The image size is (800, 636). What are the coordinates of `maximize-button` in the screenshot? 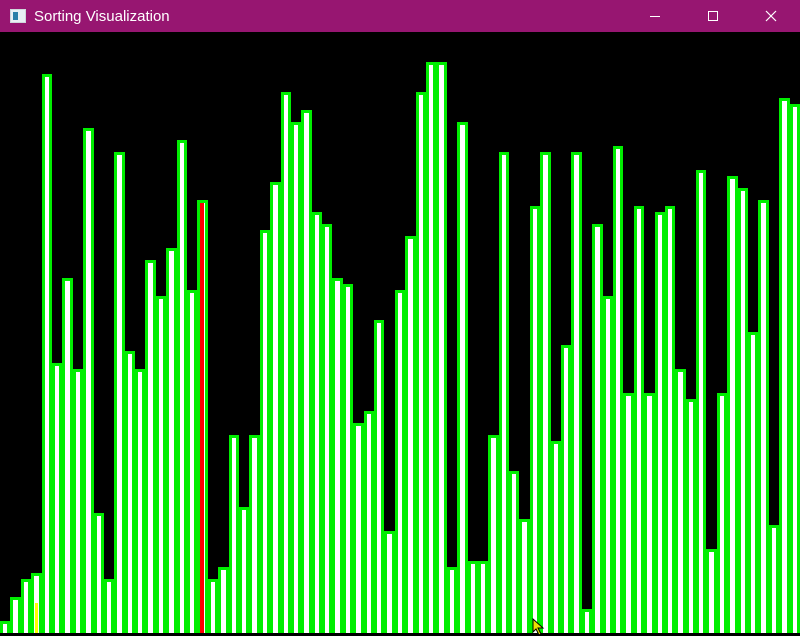 It's located at (713, 16).